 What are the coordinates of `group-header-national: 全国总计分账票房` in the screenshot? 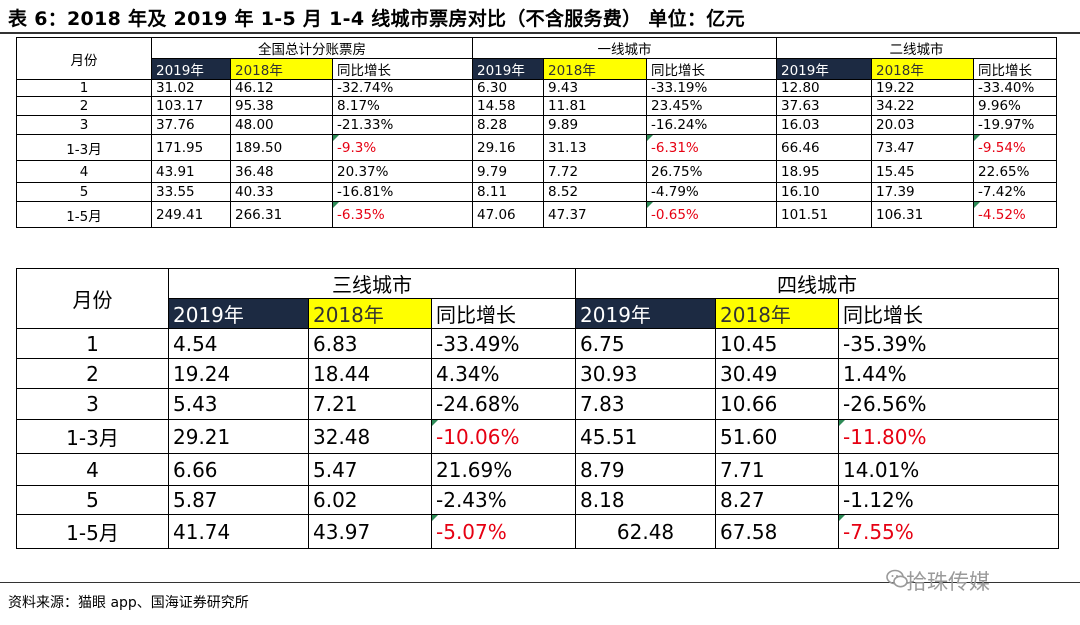 It's located at (312, 48).